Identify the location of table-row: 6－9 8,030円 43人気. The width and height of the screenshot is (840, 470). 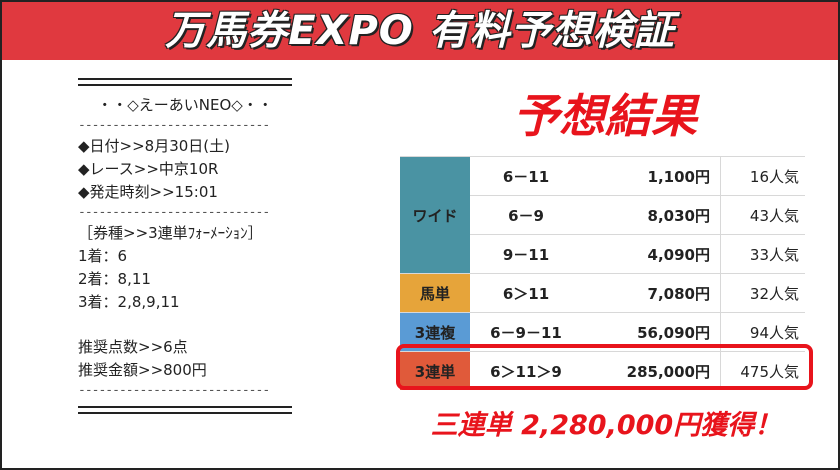
(602, 215).